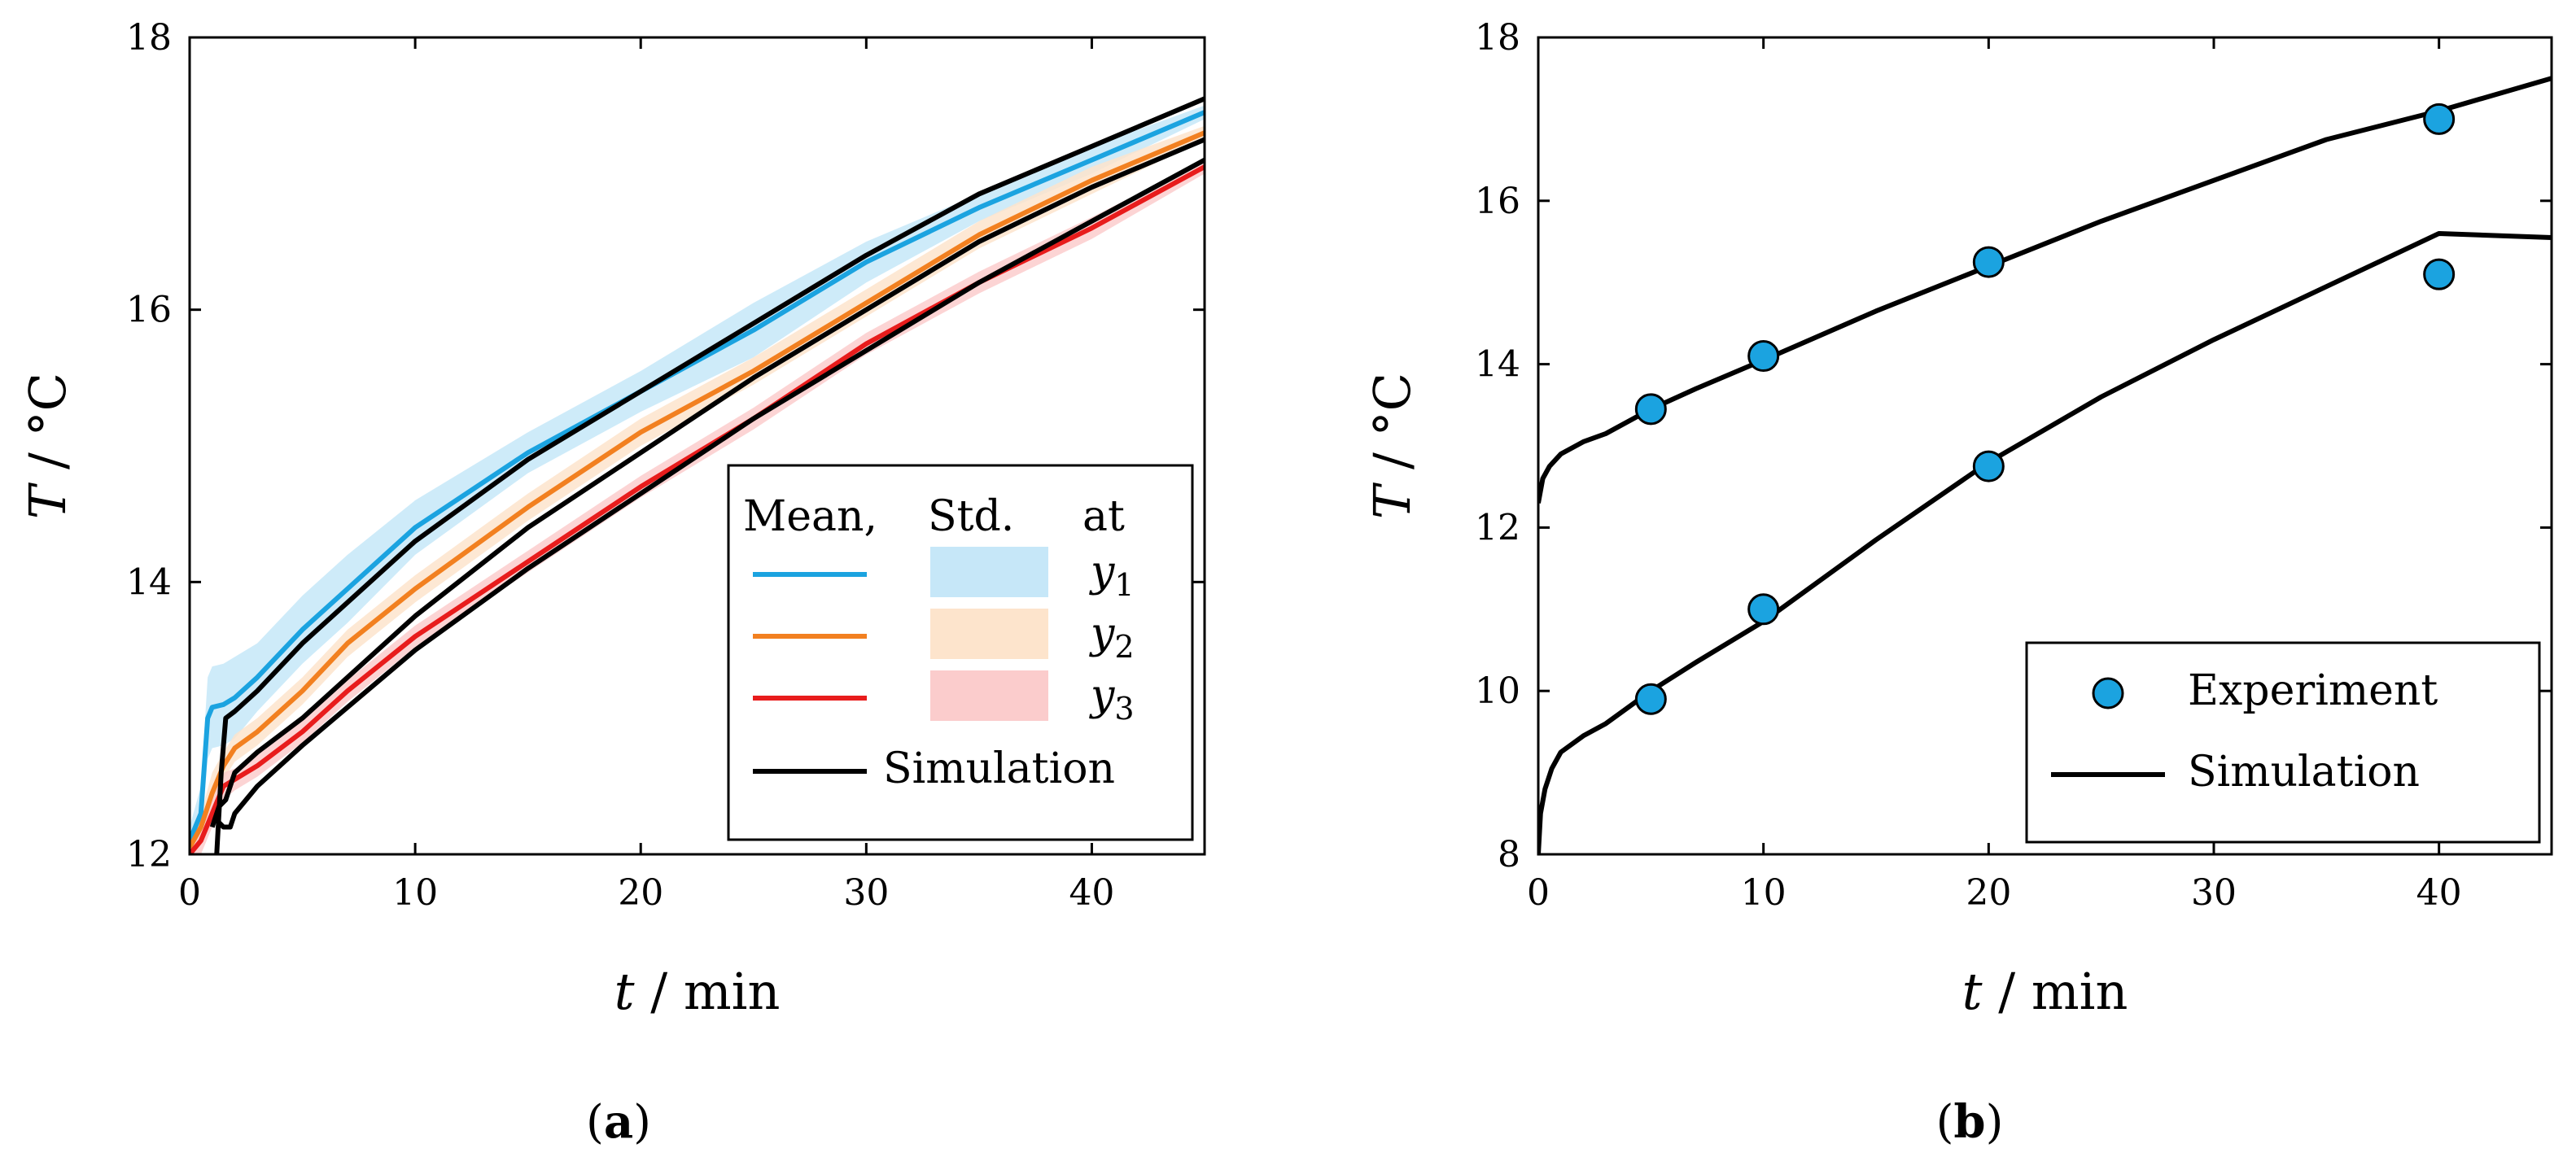 The image size is (2576, 1170). I want to click on panel-caption: (b), so click(1970, 1122).